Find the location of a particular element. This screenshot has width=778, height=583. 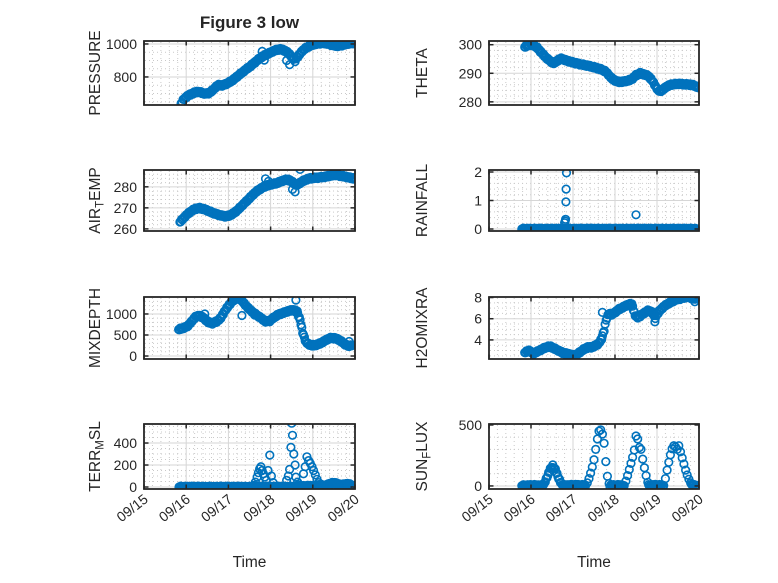

y-tick-label: 270 is located at coordinates (126, 208).